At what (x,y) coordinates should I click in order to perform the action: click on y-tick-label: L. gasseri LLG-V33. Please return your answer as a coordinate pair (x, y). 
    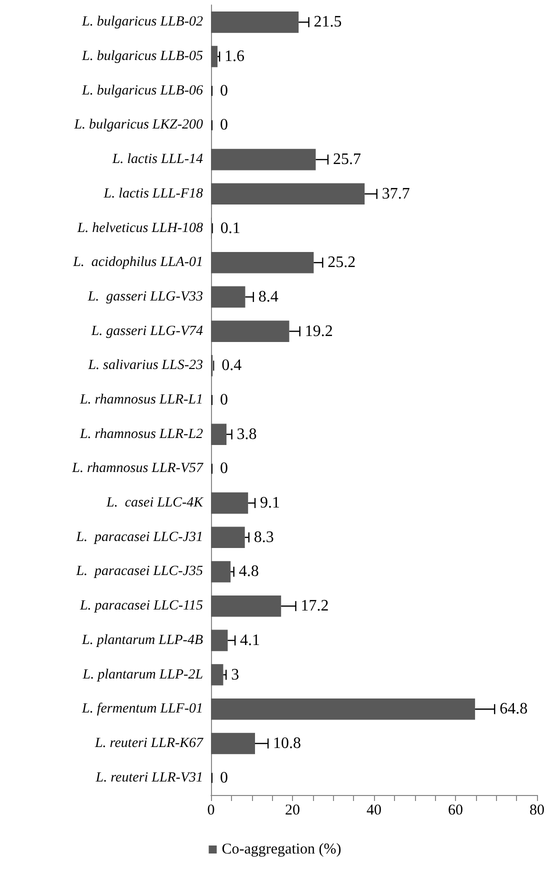
    Looking at the image, I should click on (144, 296).